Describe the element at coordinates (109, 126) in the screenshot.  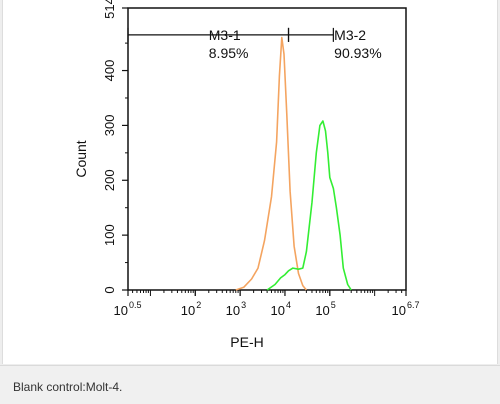
I see `y-tick-label: 300` at that location.